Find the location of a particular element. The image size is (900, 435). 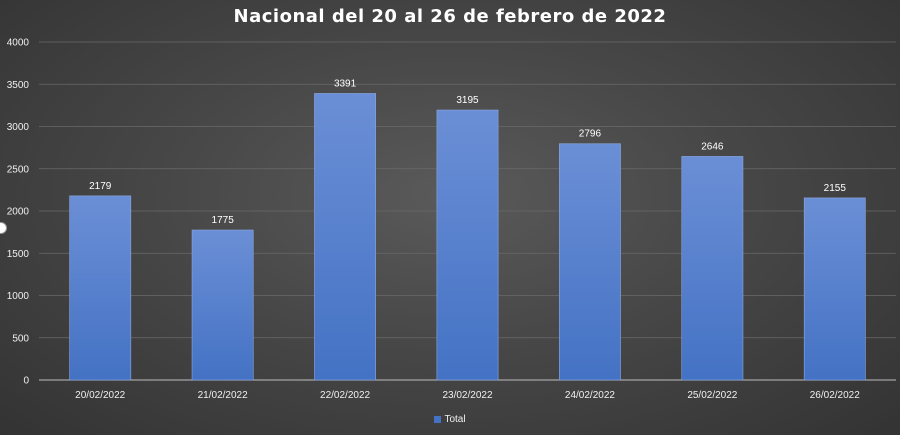

y-tick-label: 4000 is located at coordinates (18, 43).